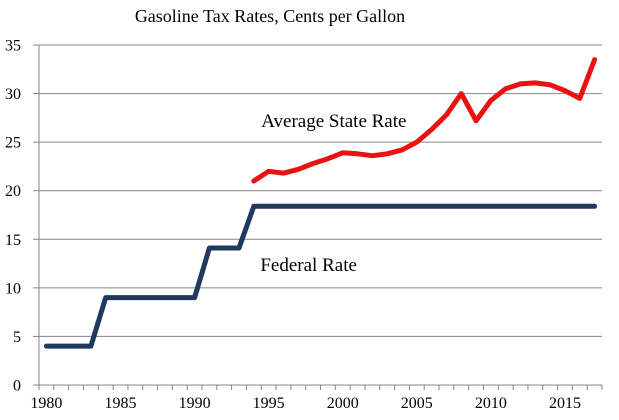  Describe the element at coordinates (13, 240) in the screenshot. I see `y-tick-label: 15` at that location.